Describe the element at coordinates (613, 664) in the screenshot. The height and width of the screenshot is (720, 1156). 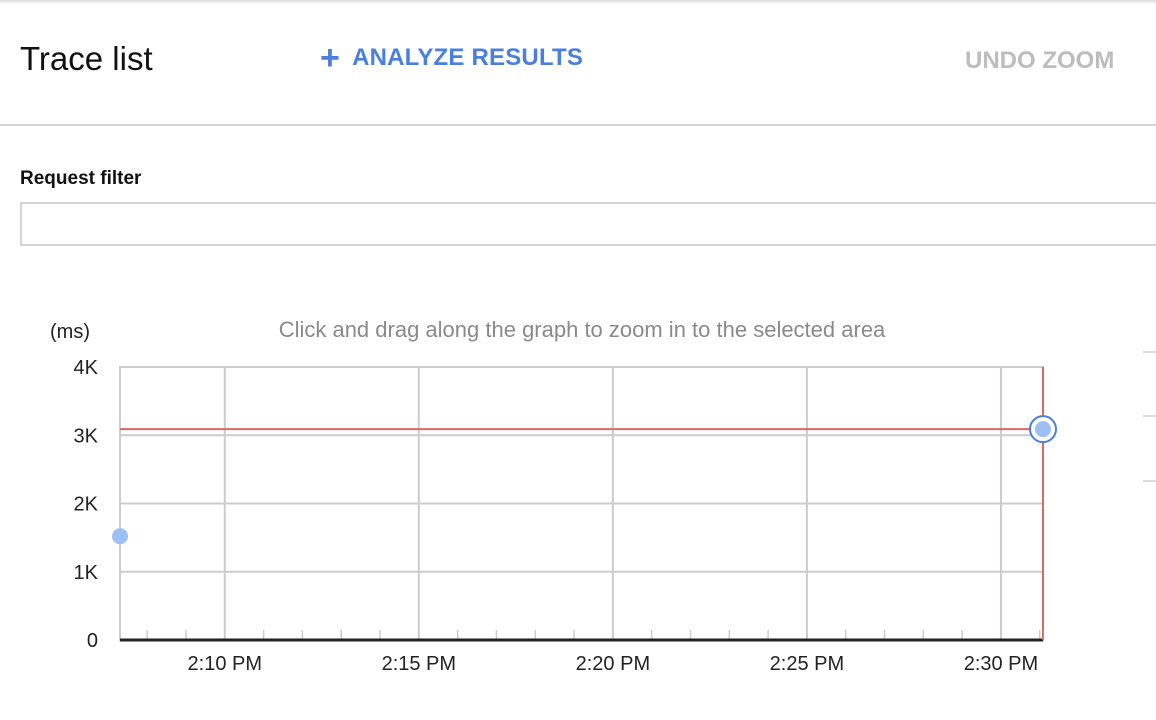
I see `x-tick-label: 2:20 PM` at that location.